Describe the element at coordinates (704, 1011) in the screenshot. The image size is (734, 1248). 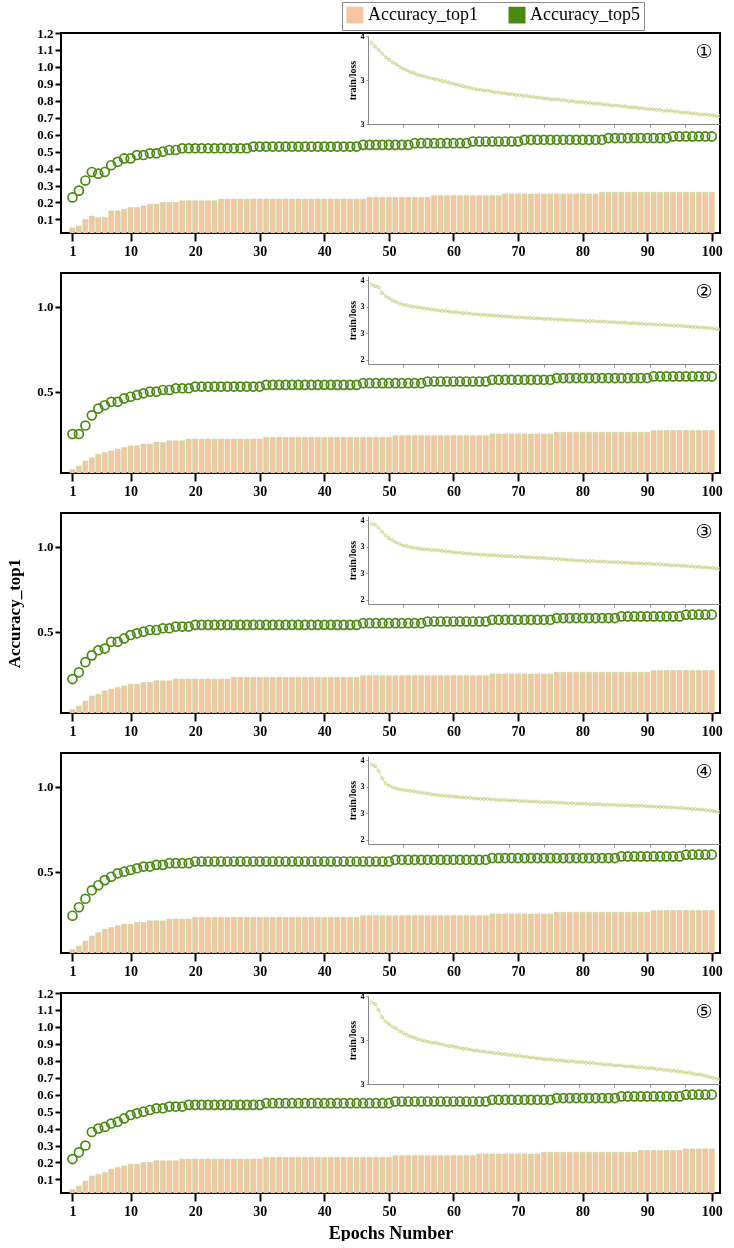
I see `annotation: ⑤` at that location.